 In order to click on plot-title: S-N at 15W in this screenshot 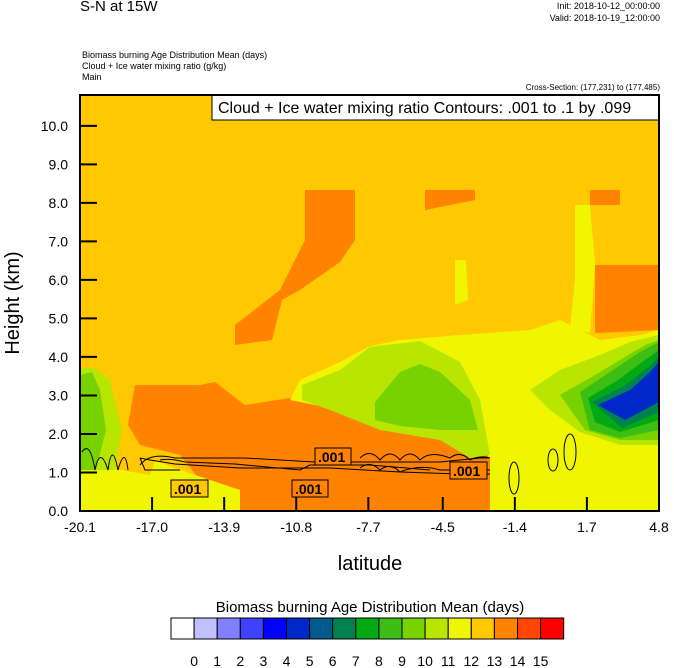, I will do `click(119, 7)`.